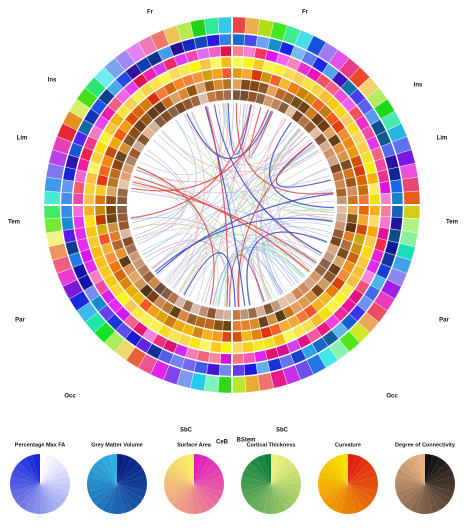  What do you see at coordinates (282, 431) in the screenshot?
I see `lobe-label: SbC` at bounding box center [282, 431].